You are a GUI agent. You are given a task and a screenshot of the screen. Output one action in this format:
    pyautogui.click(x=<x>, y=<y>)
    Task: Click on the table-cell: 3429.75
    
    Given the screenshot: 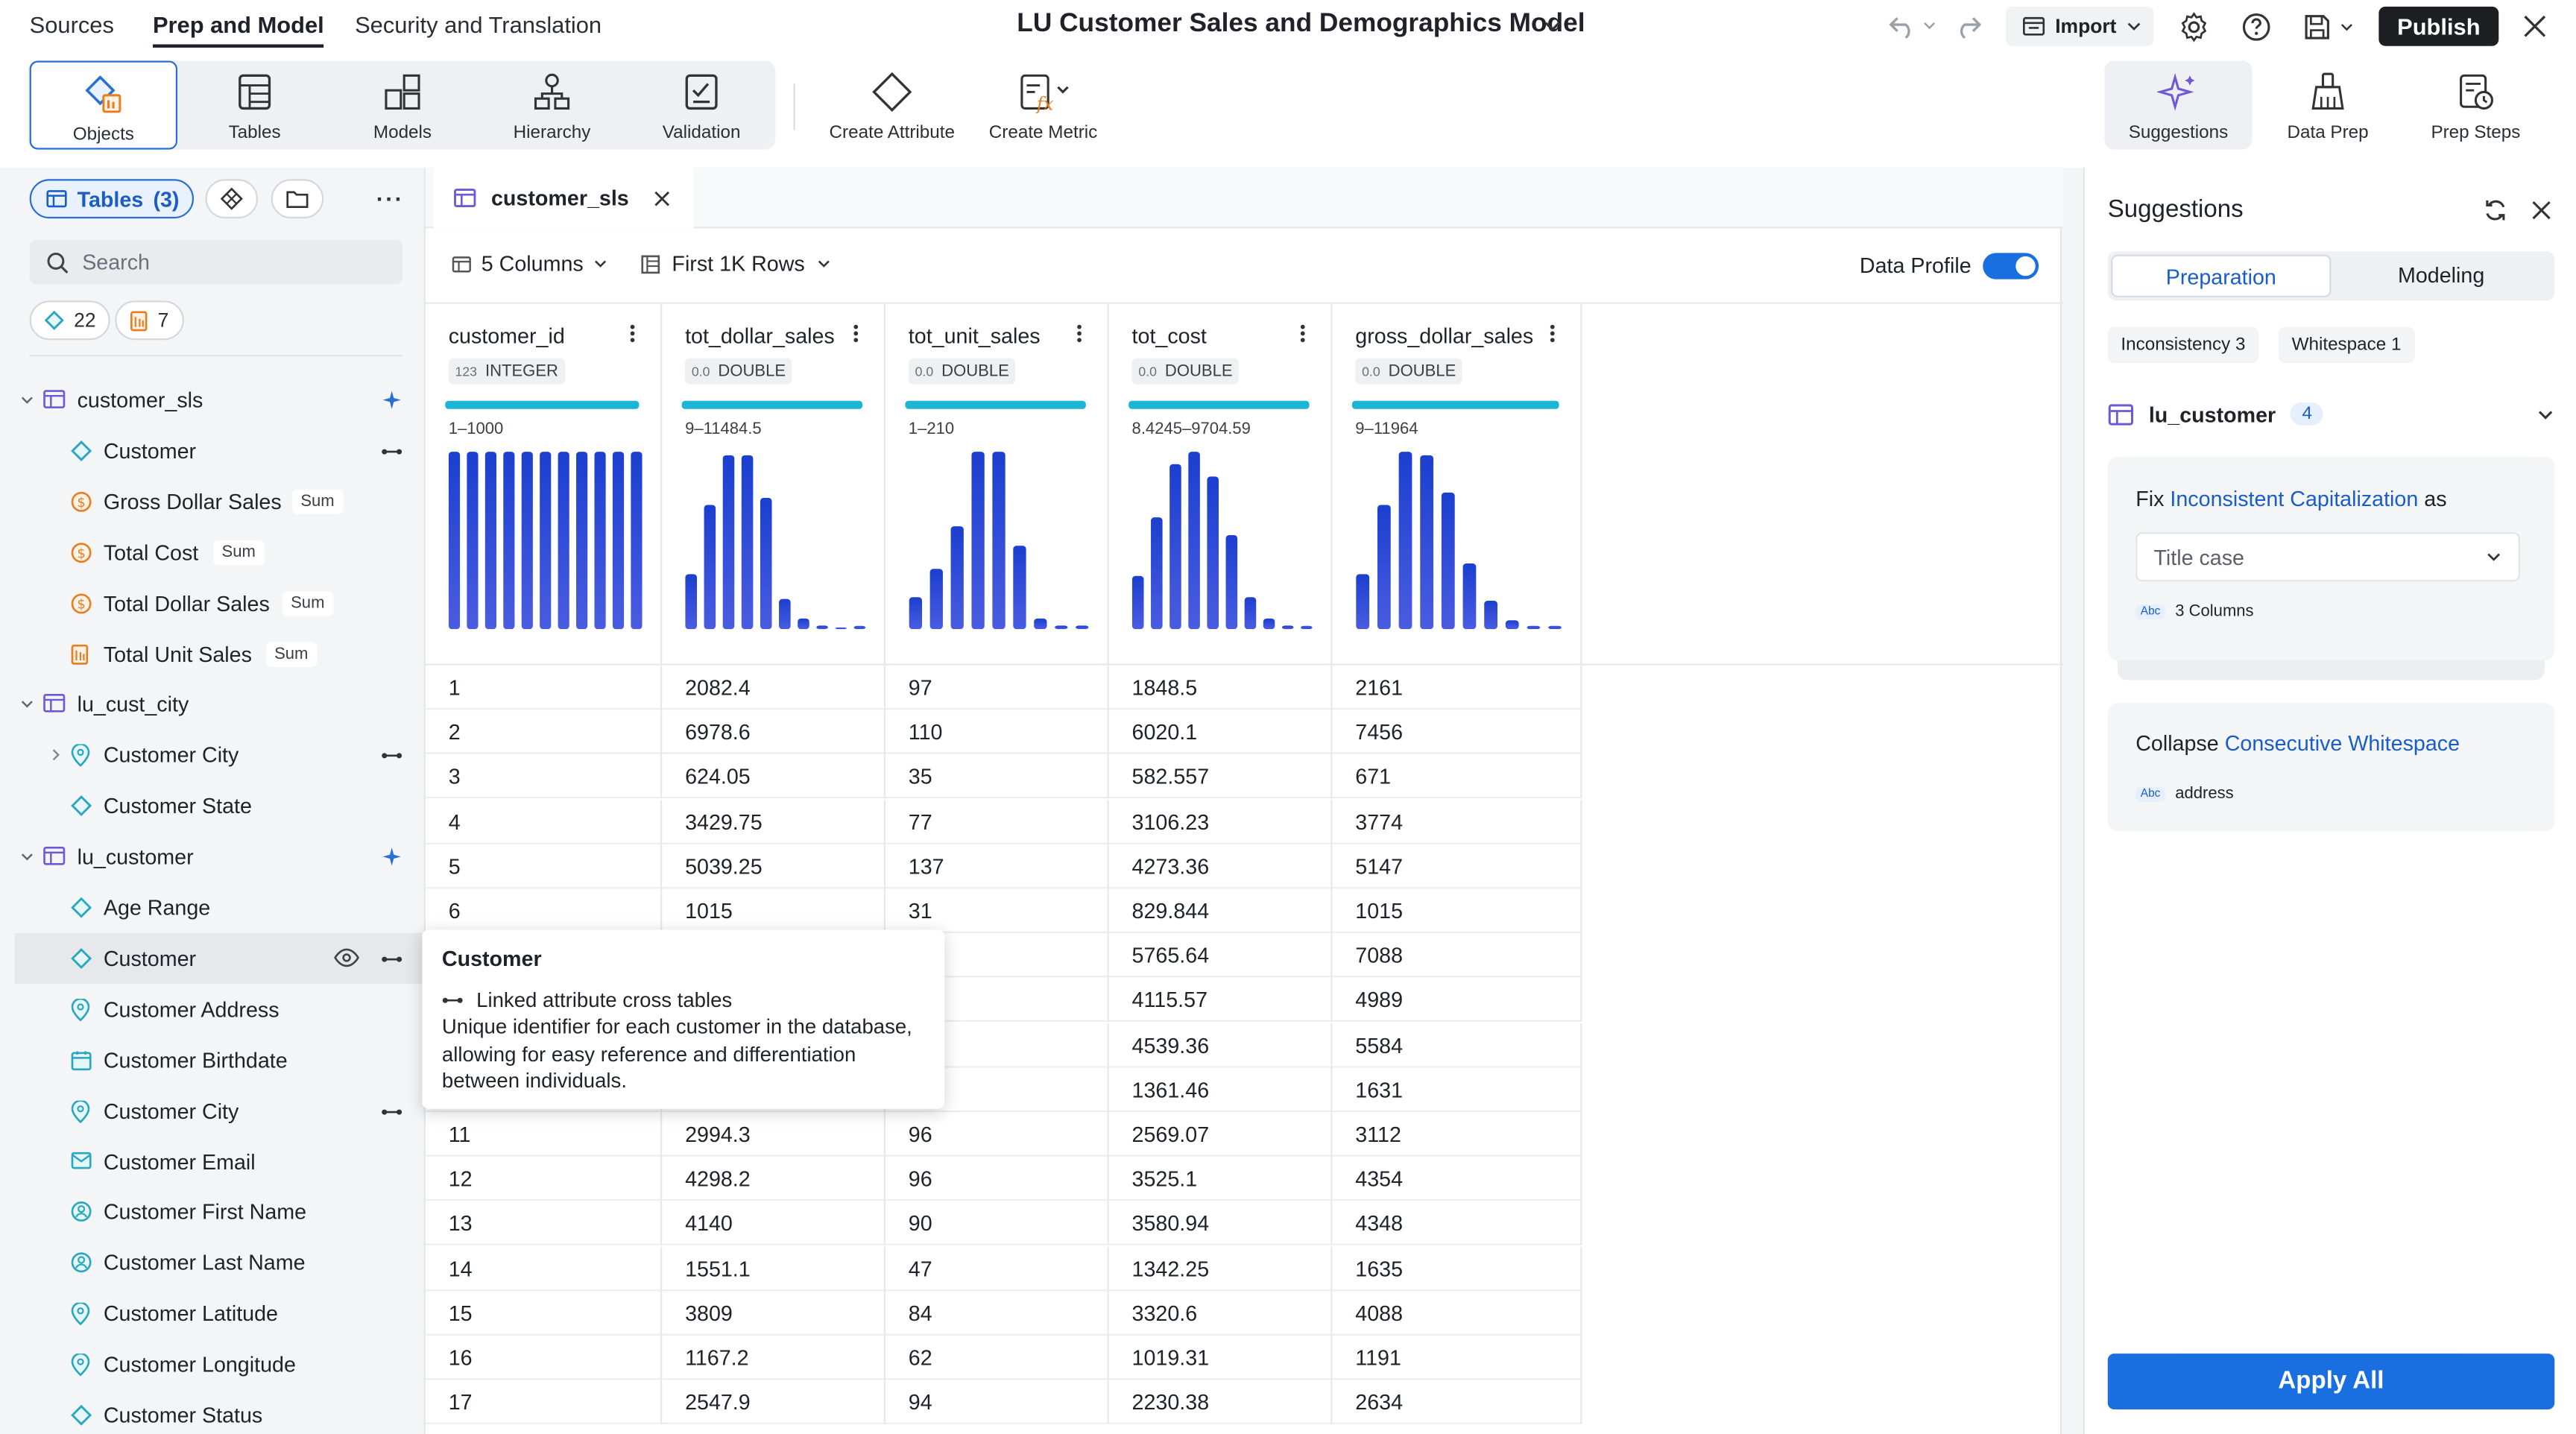 What is the action you would take?
    pyautogui.click(x=774, y=822)
    